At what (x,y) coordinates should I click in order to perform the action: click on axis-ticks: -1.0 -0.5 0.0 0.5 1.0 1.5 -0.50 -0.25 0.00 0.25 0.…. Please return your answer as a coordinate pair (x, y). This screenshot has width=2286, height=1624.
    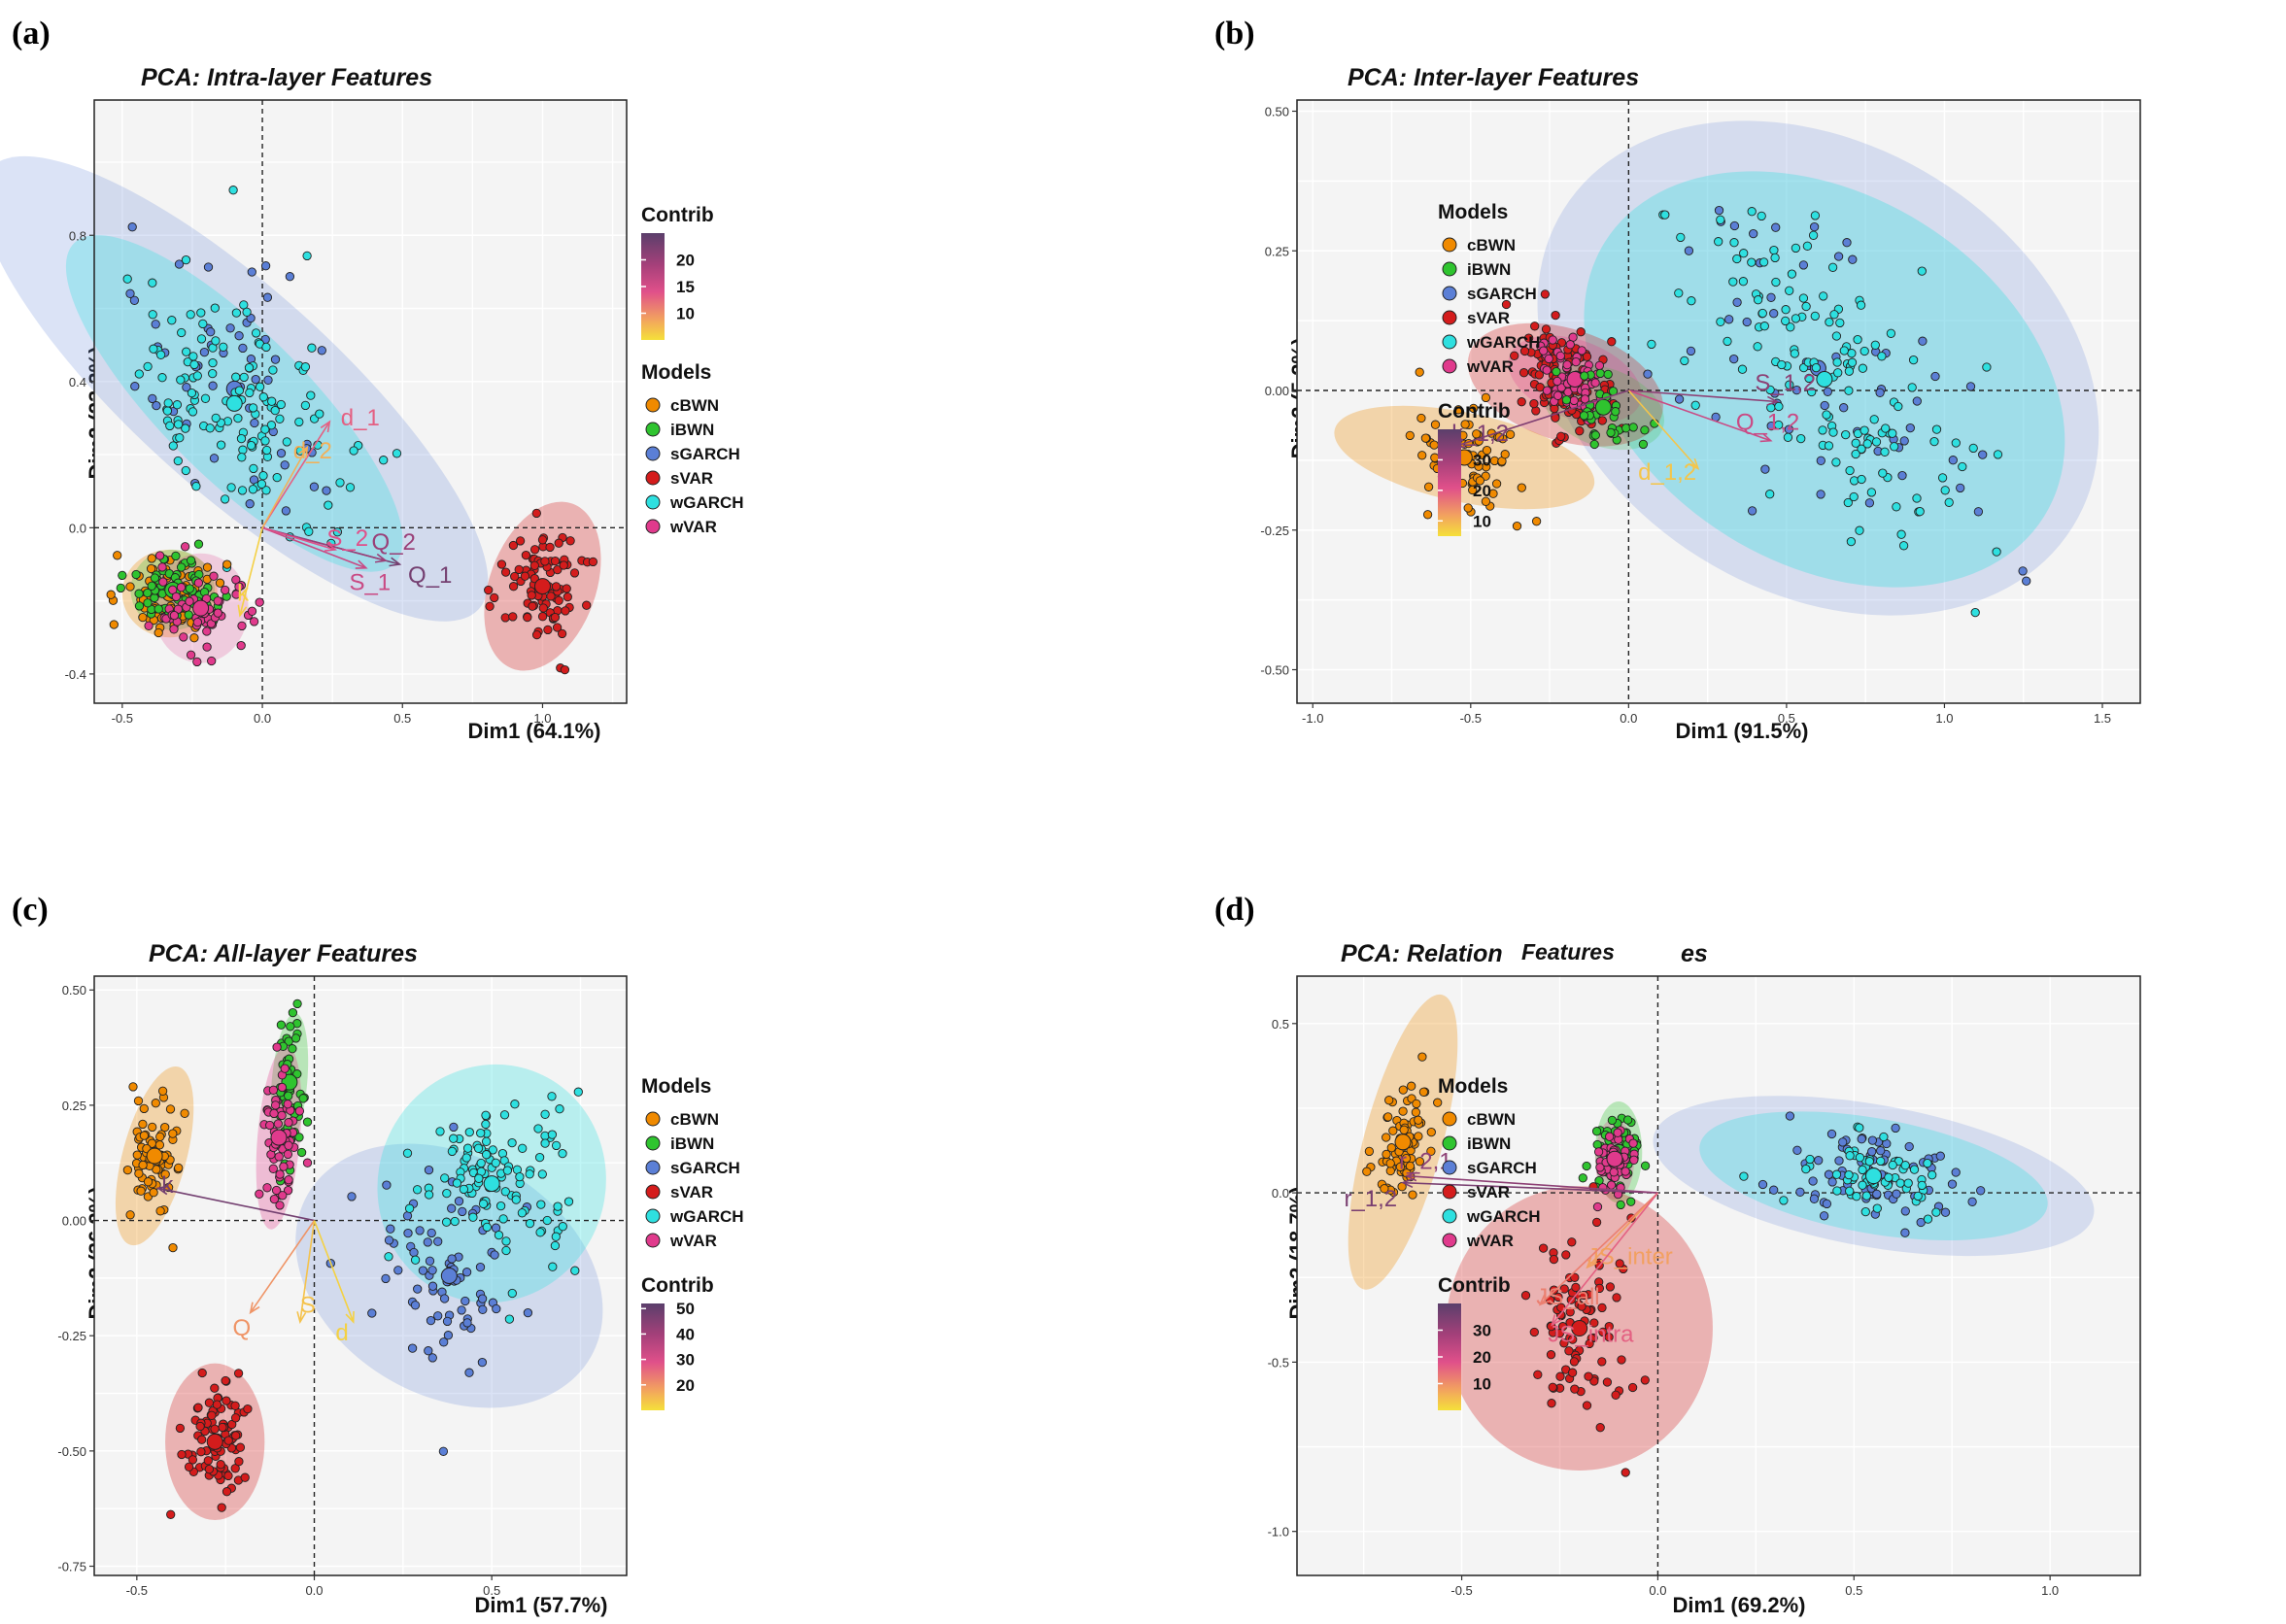
    Looking at the image, I should click on (1686, 416).